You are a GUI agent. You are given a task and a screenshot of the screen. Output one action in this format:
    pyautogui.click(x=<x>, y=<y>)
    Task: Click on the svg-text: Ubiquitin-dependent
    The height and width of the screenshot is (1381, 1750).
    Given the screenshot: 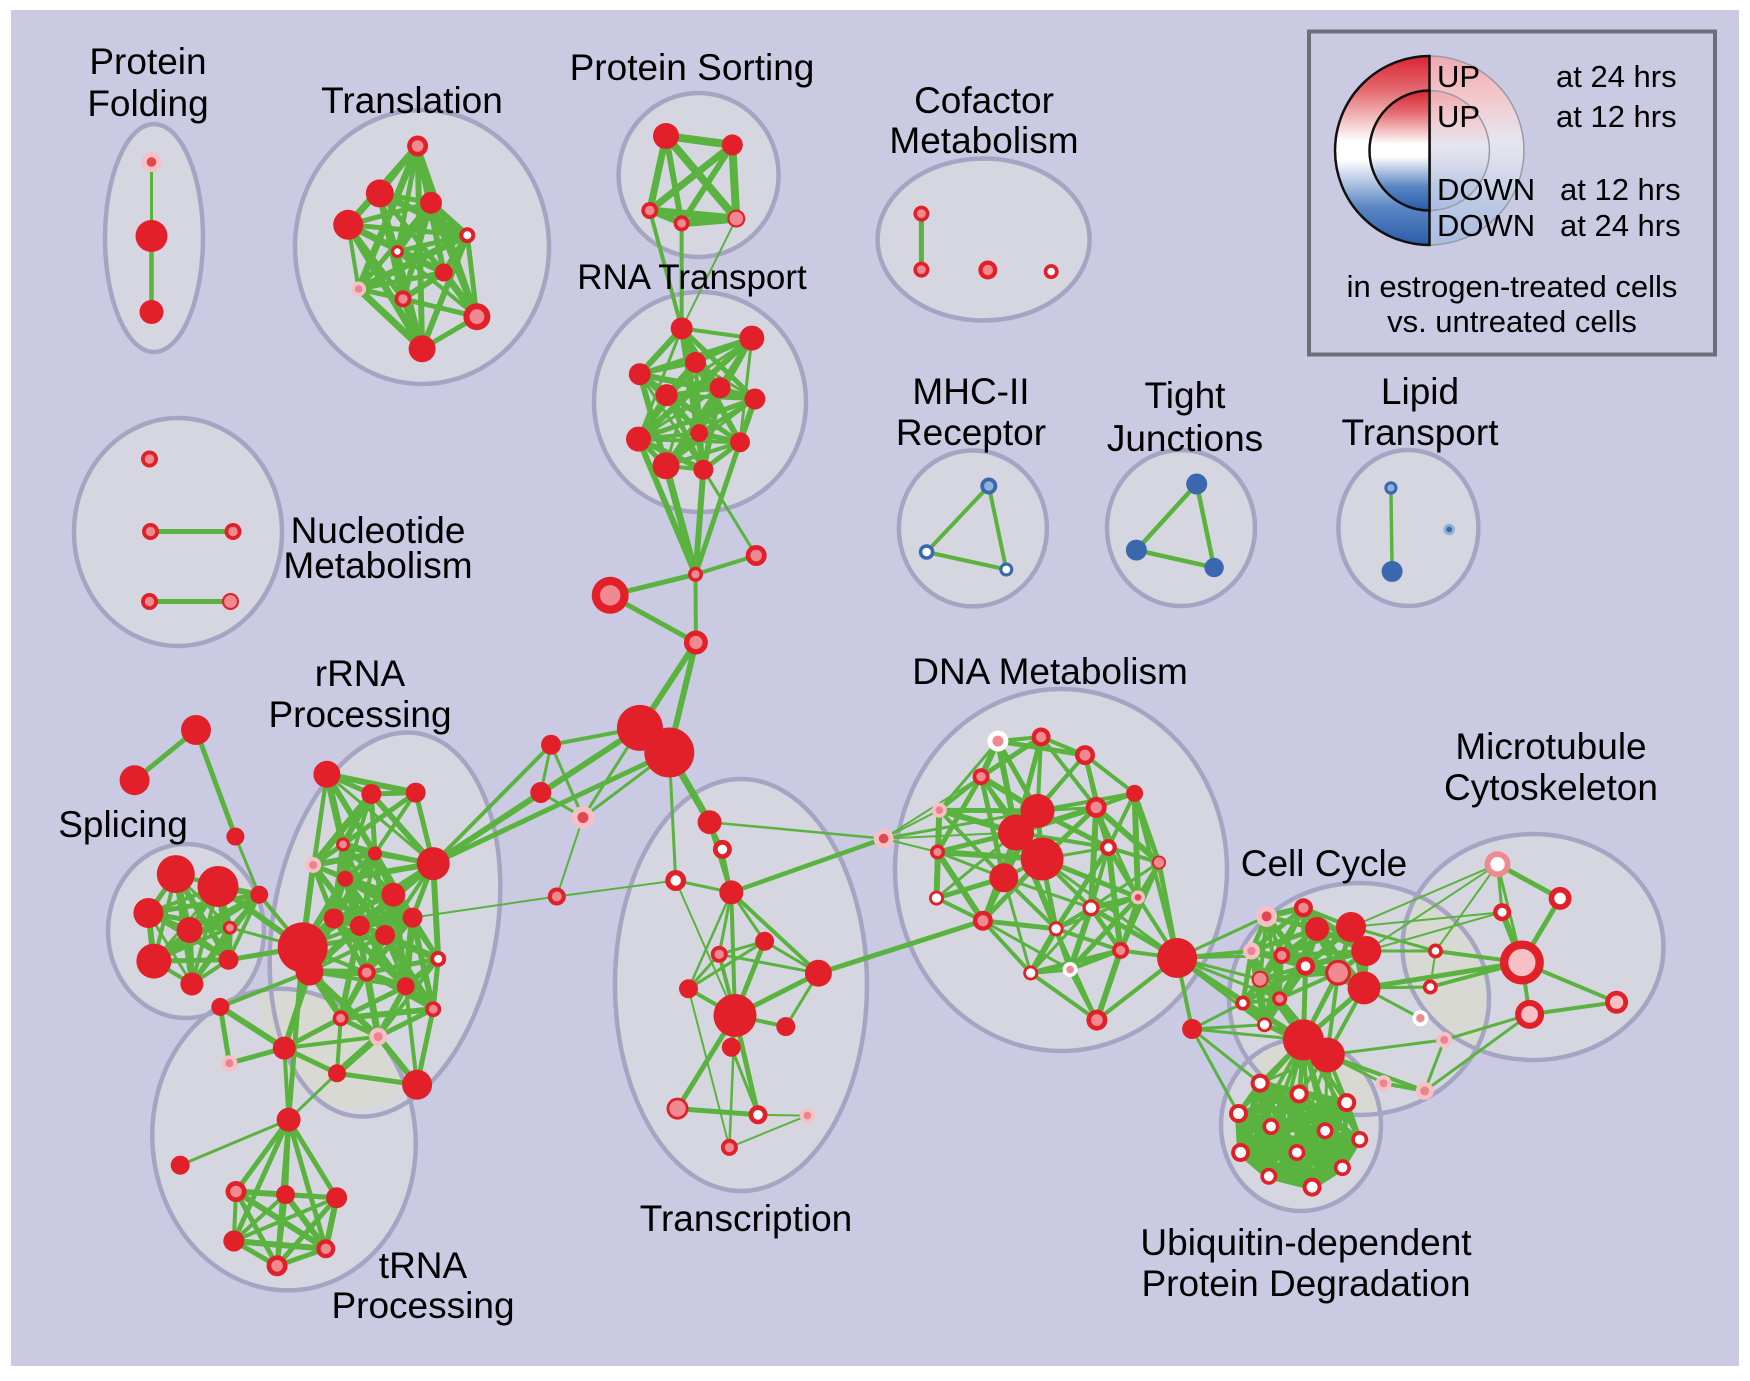 What is the action you would take?
    pyautogui.click(x=1306, y=1242)
    